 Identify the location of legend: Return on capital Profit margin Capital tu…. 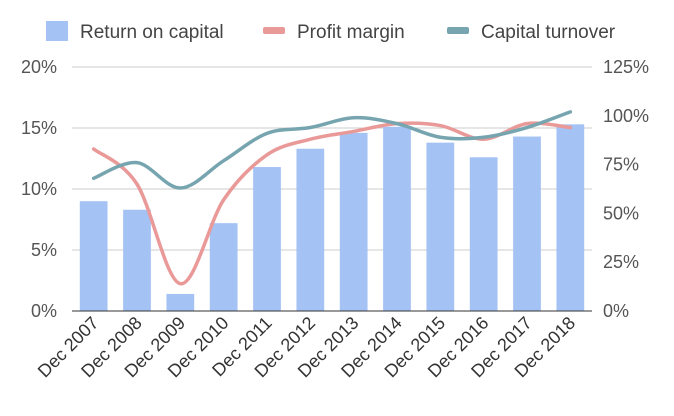
(331, 32).